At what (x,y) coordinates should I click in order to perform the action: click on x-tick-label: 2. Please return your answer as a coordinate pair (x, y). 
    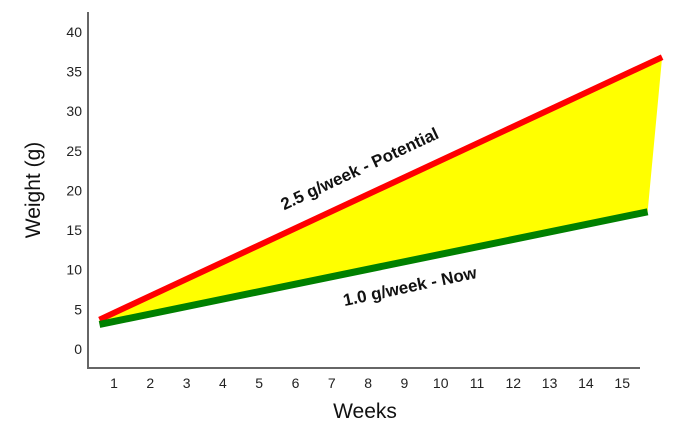
    Looking at the image, I should click on (150, 383).